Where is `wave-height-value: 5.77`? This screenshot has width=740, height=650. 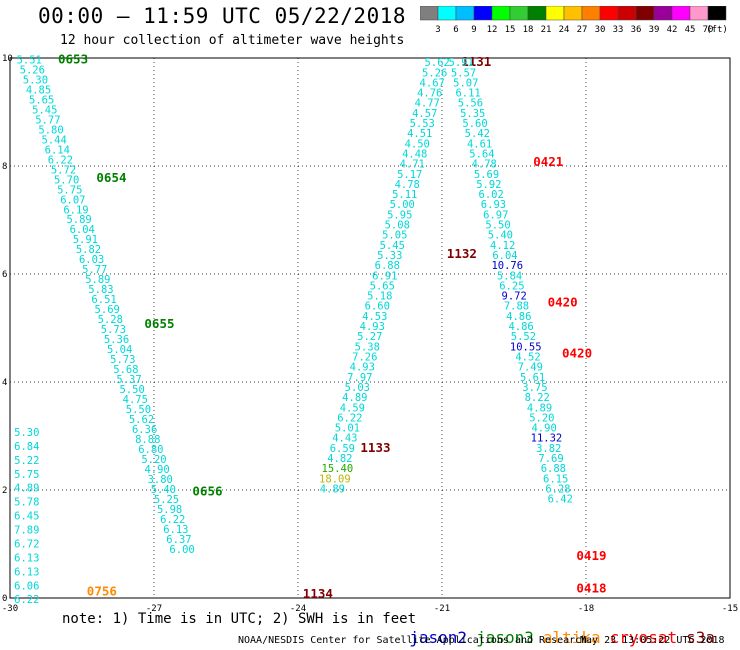 wave-height-value: 5.77 is located at coordinates (94, 270).